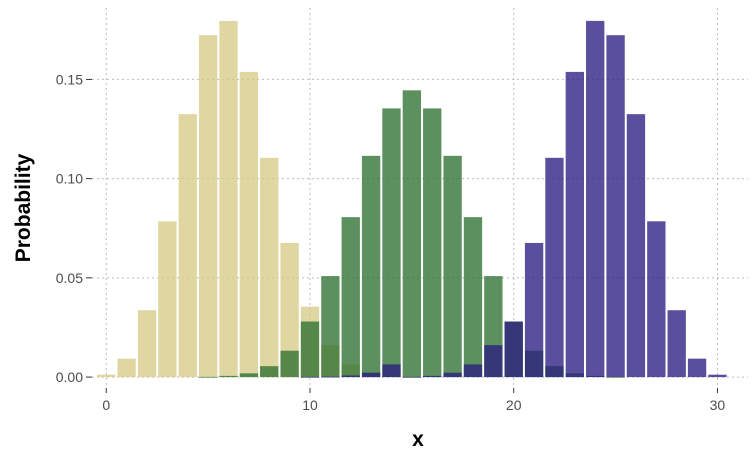  I want to click on y-tick-label: 0.10, so click(69, 179).